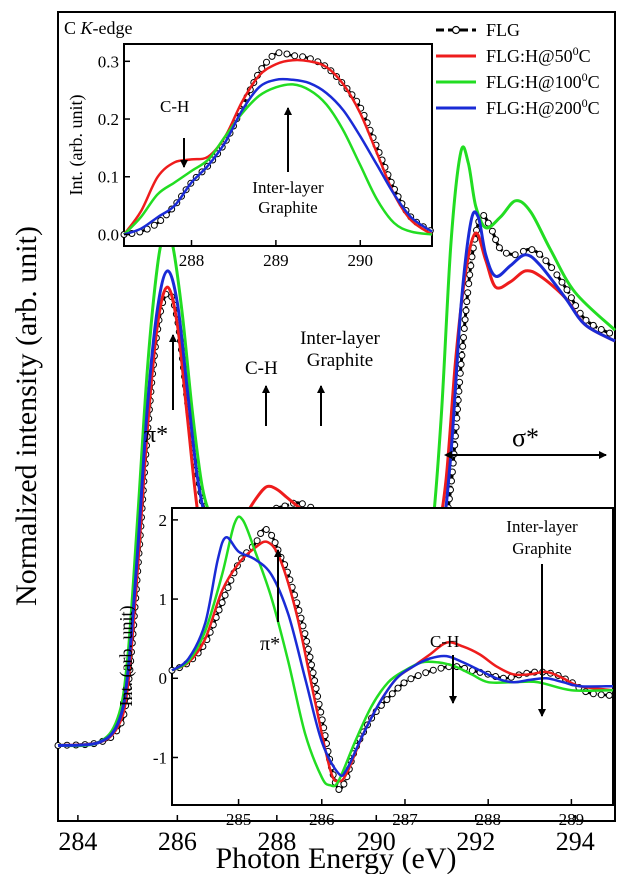  Describe the element at coordinates (572, 819) in the screenshot. I see `inset_bottom-x-tick-label: 289` at that location.